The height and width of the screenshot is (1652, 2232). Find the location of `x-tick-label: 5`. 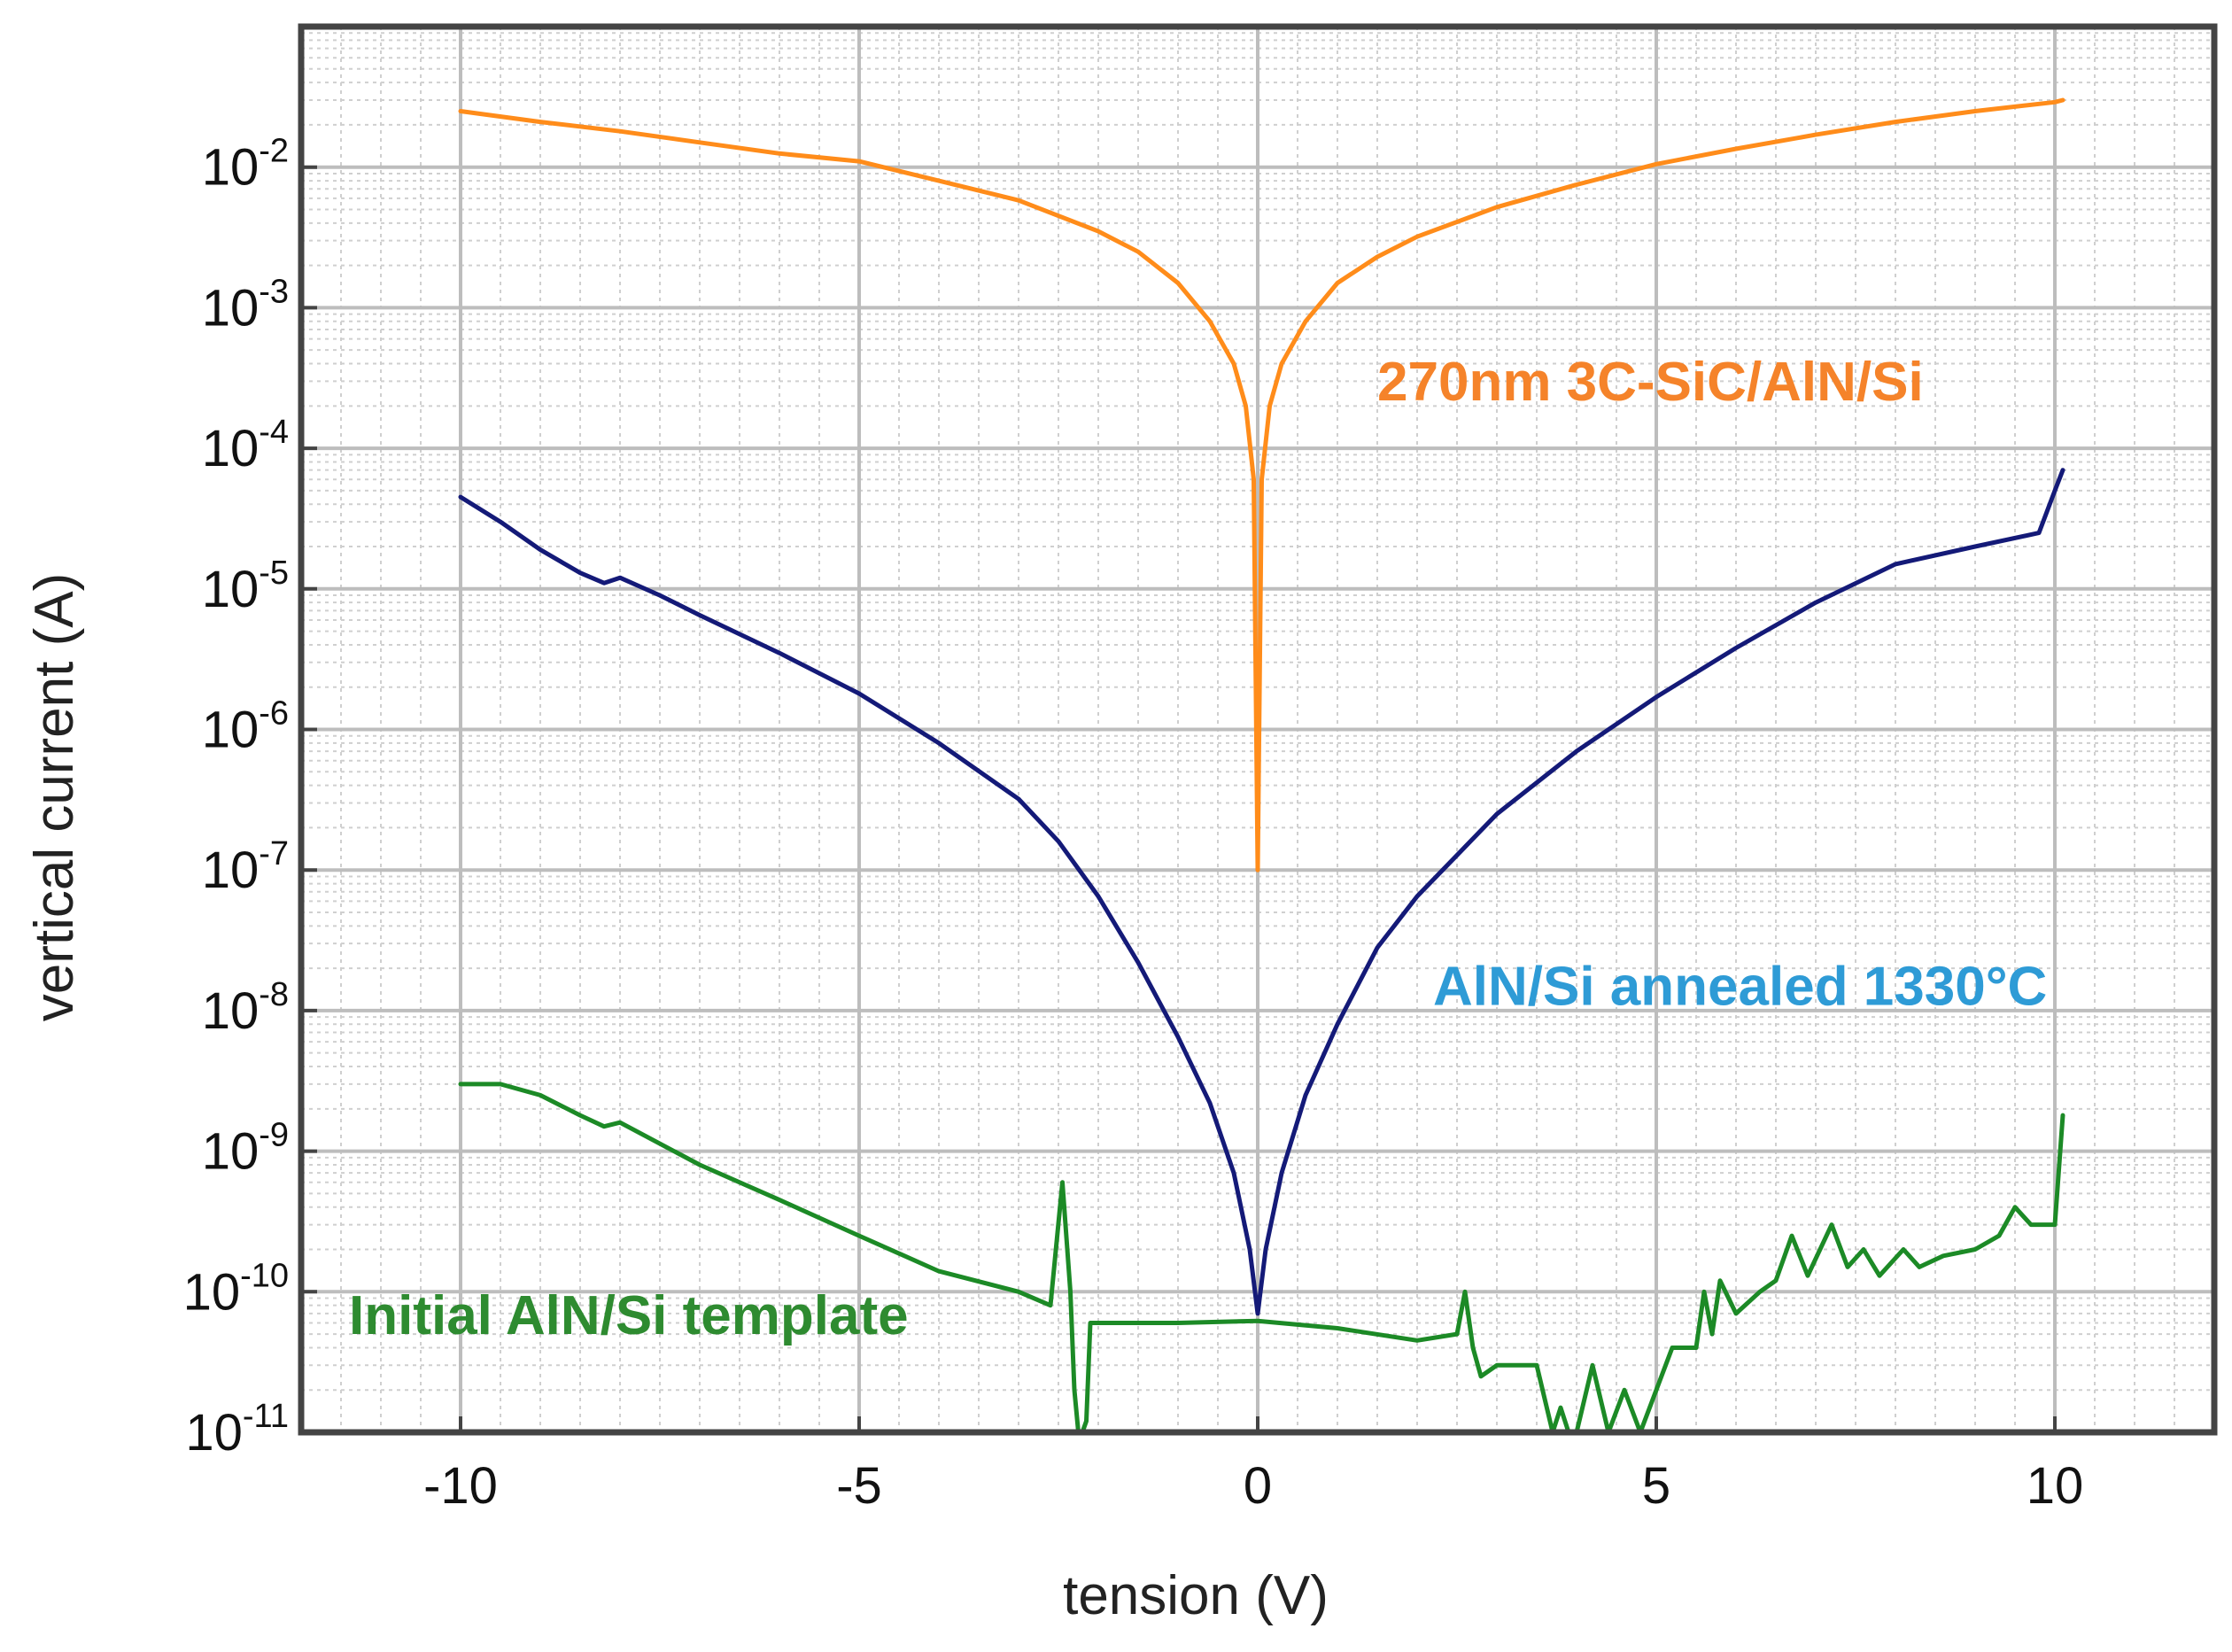

x-tick-label: 5 is located at coordinates (1656, 1486).